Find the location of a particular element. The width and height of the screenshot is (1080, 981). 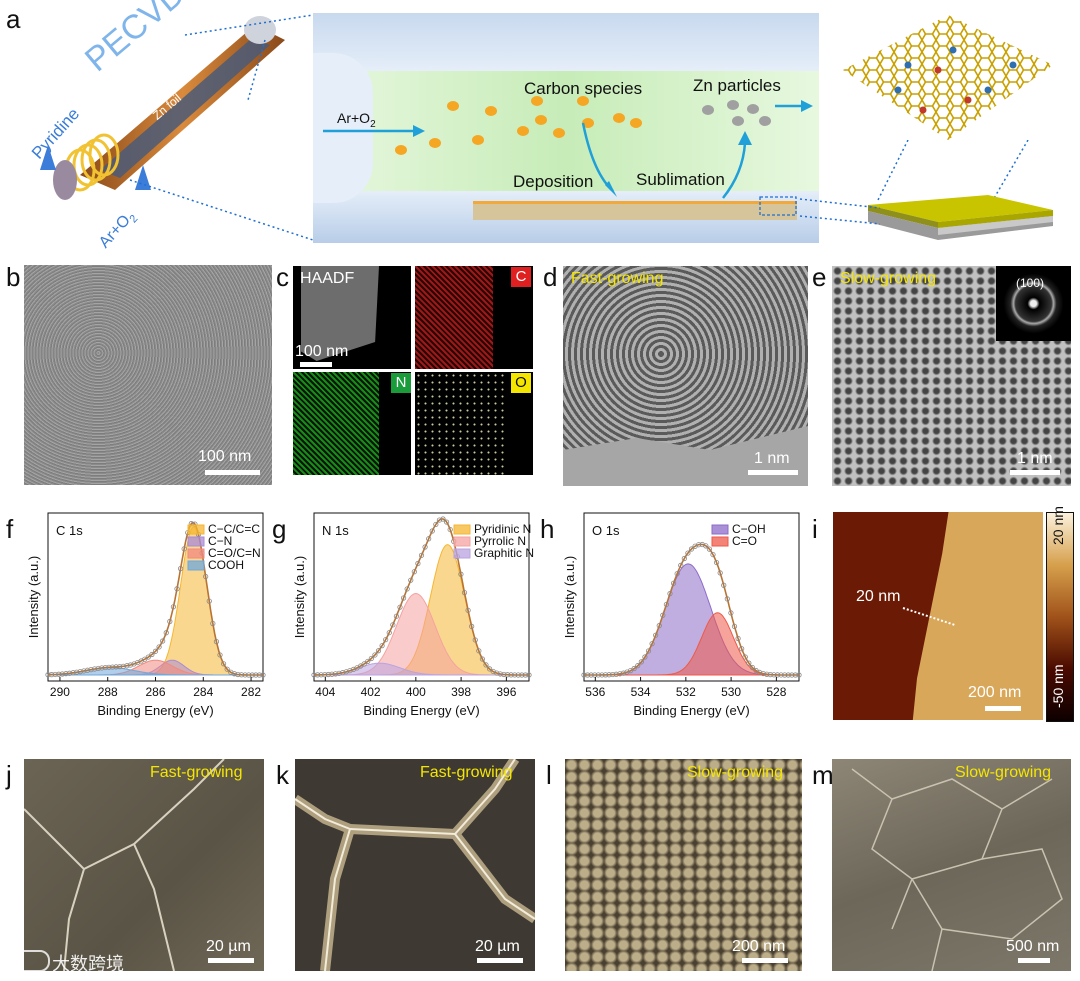

watermark-logo-icon is located at coordinates (30, 961).